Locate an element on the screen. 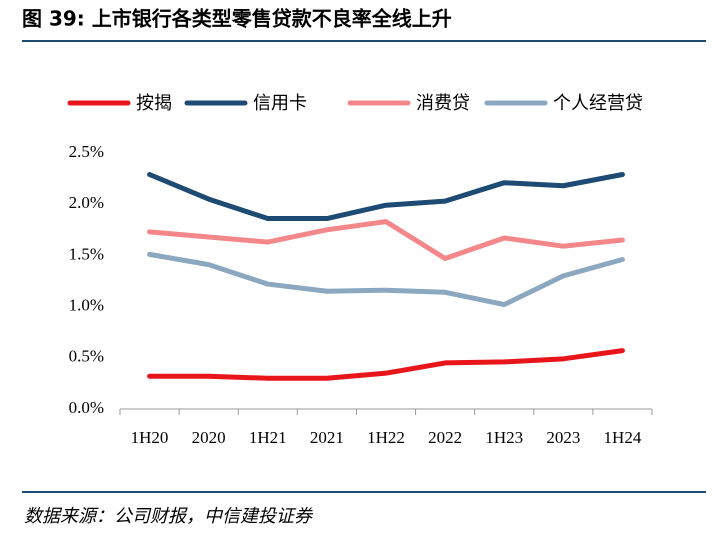 This screenshot has width=720, height=544. y-tick-label: 2.0% is located at coordinates (86, 202).